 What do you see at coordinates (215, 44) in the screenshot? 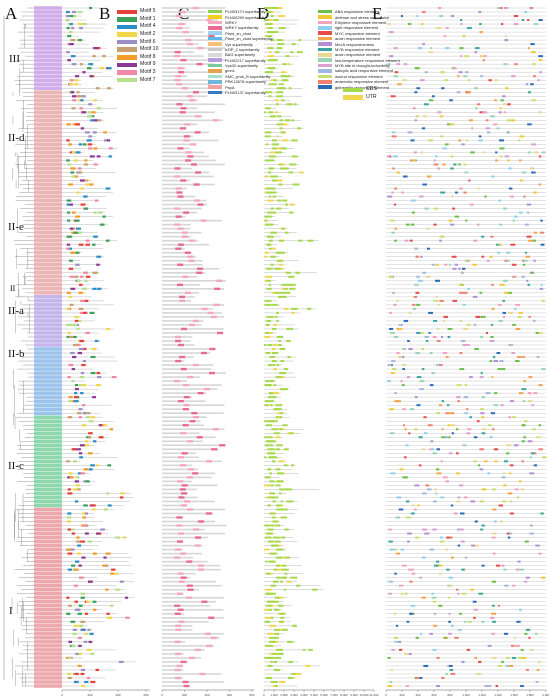
I see `domain-legend-swatch` at bounding box center [215, 44].